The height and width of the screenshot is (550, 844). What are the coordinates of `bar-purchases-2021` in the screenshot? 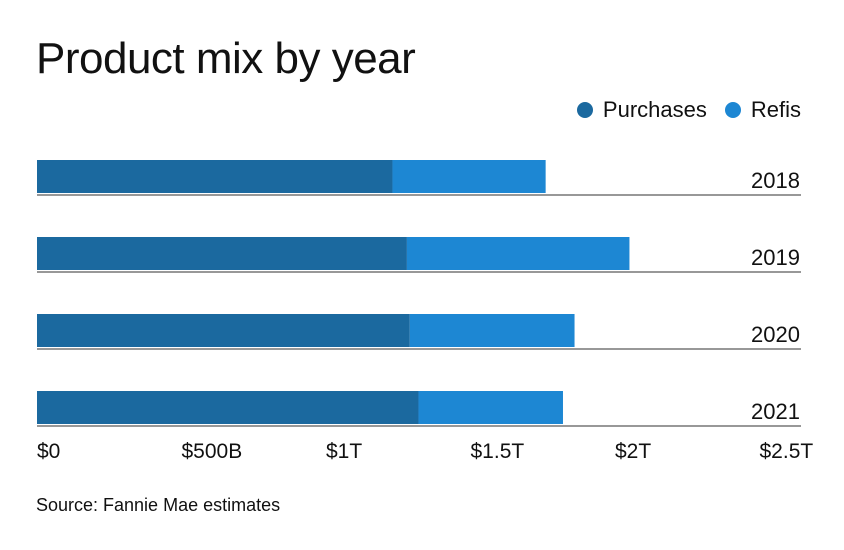 It's located at (228, 407).